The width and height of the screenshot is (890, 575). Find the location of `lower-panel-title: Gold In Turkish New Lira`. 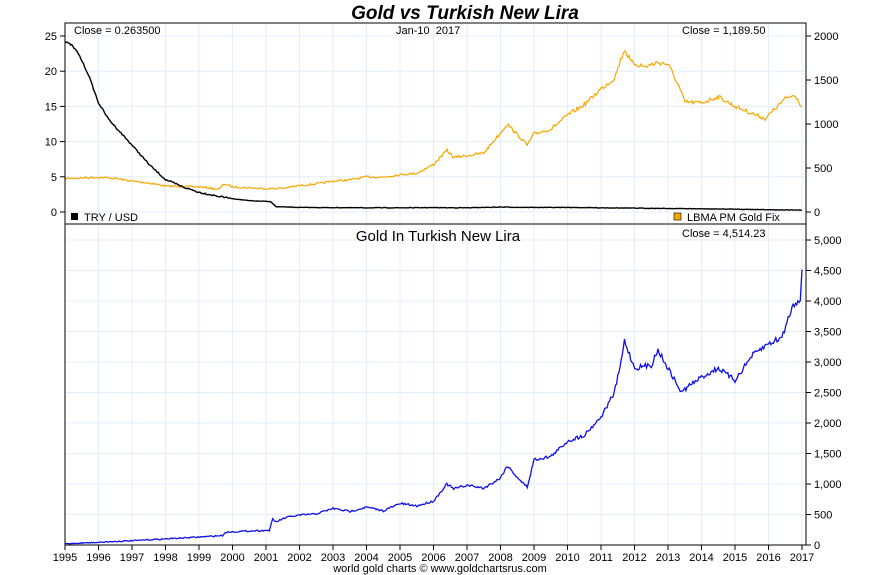

lower-panel-title: Gold In Turkish New Lira is located at coordinates (438, 236).